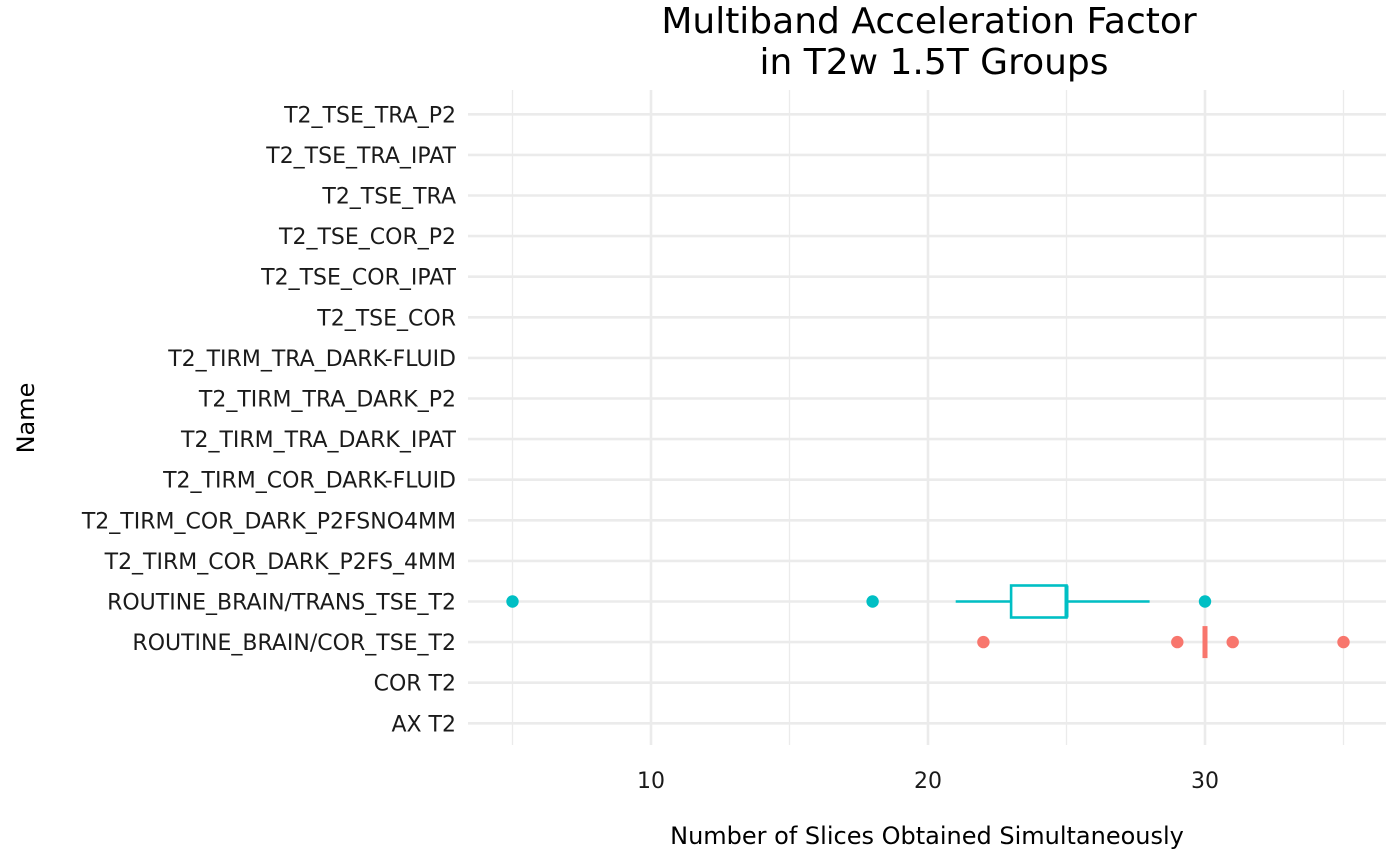 The height and width of the screenshot is (865, 1400). What do you see at coordinates (311, 359) in the screenshot?
I see `y-tick-label: T2_TIRM_TRA_DARK-FLUID` at bounding box center [311, 359].